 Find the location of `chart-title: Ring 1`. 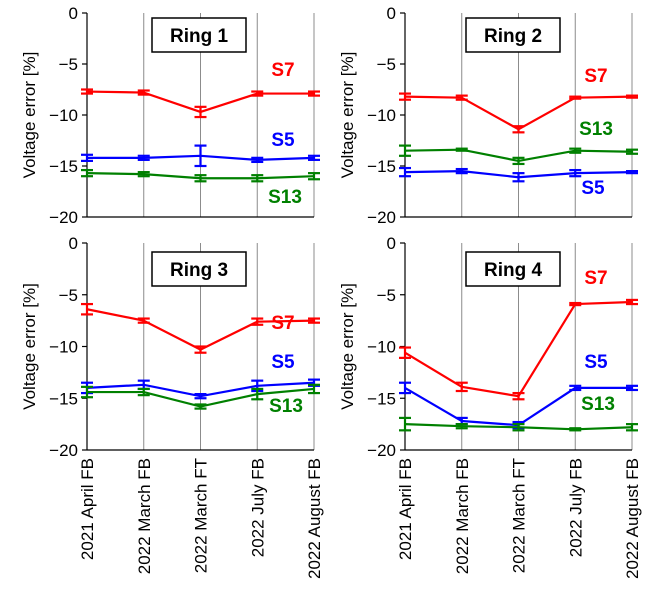

chart-title: Ring 1 is located at coordinates (199, 36).